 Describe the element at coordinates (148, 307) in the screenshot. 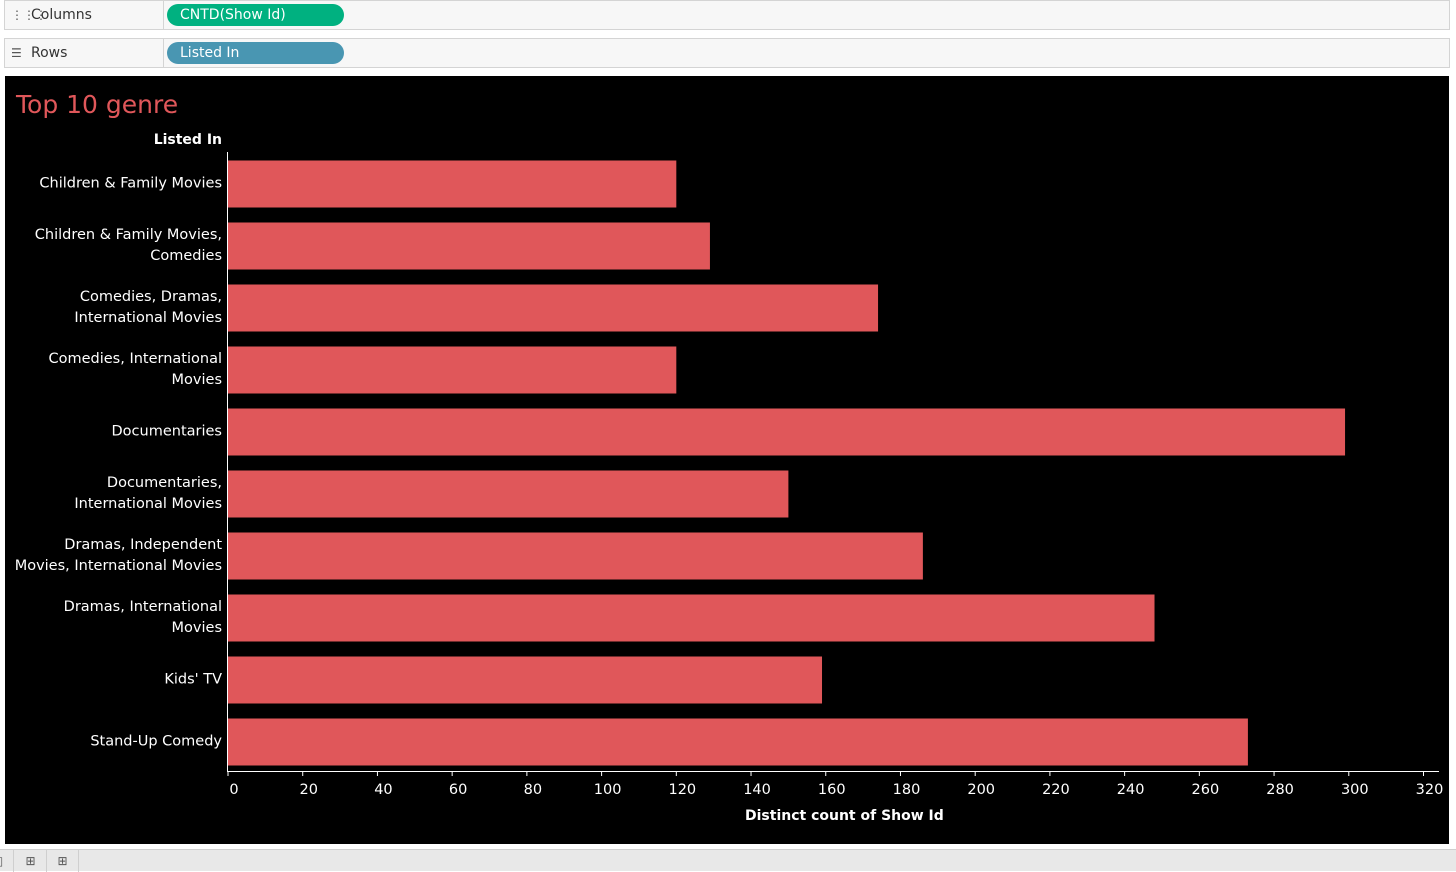

I see `category-label-2: Comedies, Dramas, International Movies` at that location.